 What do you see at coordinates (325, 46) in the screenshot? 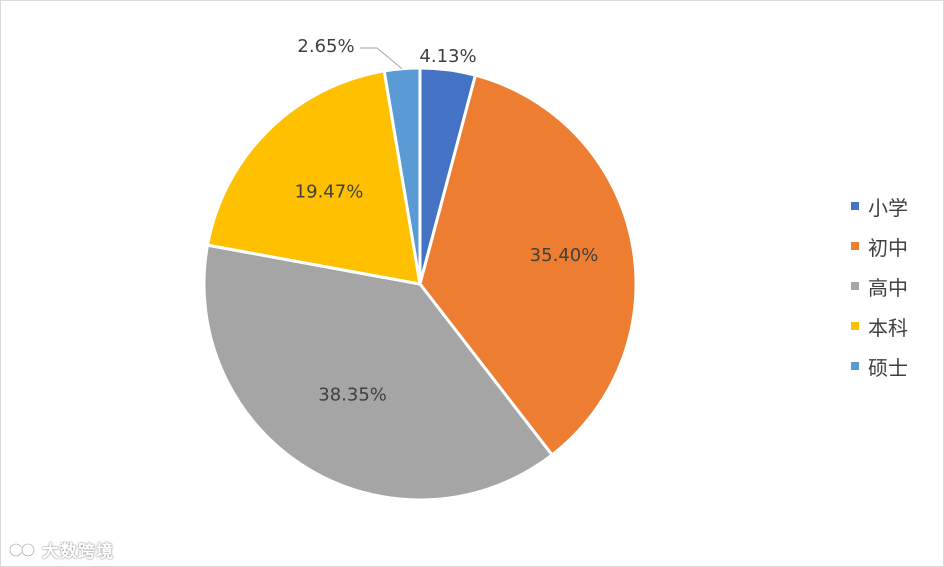
I see `data-label-5: 2.65%` at bounding box center [325, 46].